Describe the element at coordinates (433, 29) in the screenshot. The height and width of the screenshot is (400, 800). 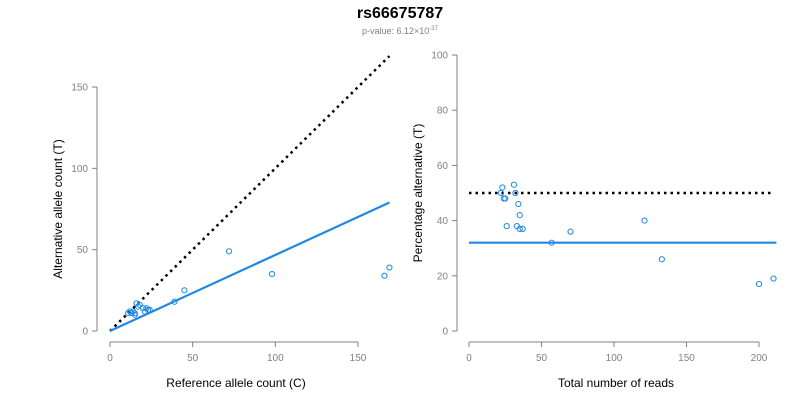
I see `subtitle-exponent: -37` at that location.